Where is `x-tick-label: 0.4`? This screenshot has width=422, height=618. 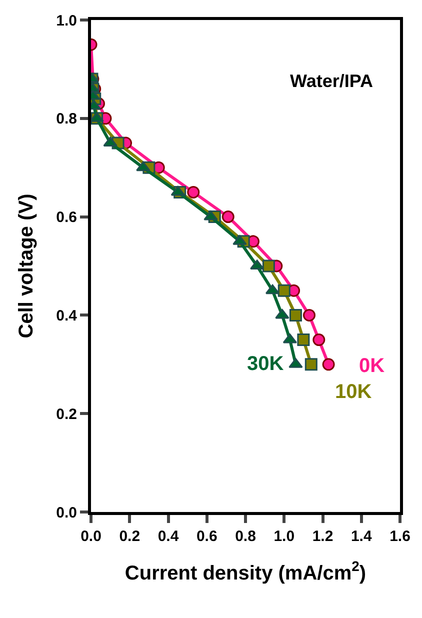 x-tick-label: 0.4 is located at coordinates (169, 536).